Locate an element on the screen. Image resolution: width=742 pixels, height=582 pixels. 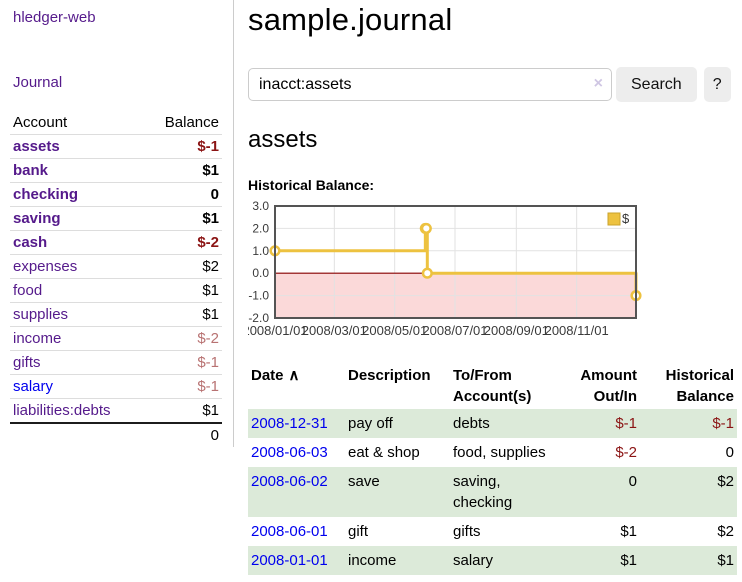
transaction-balance: $2 is located at coordinates (725, 531).